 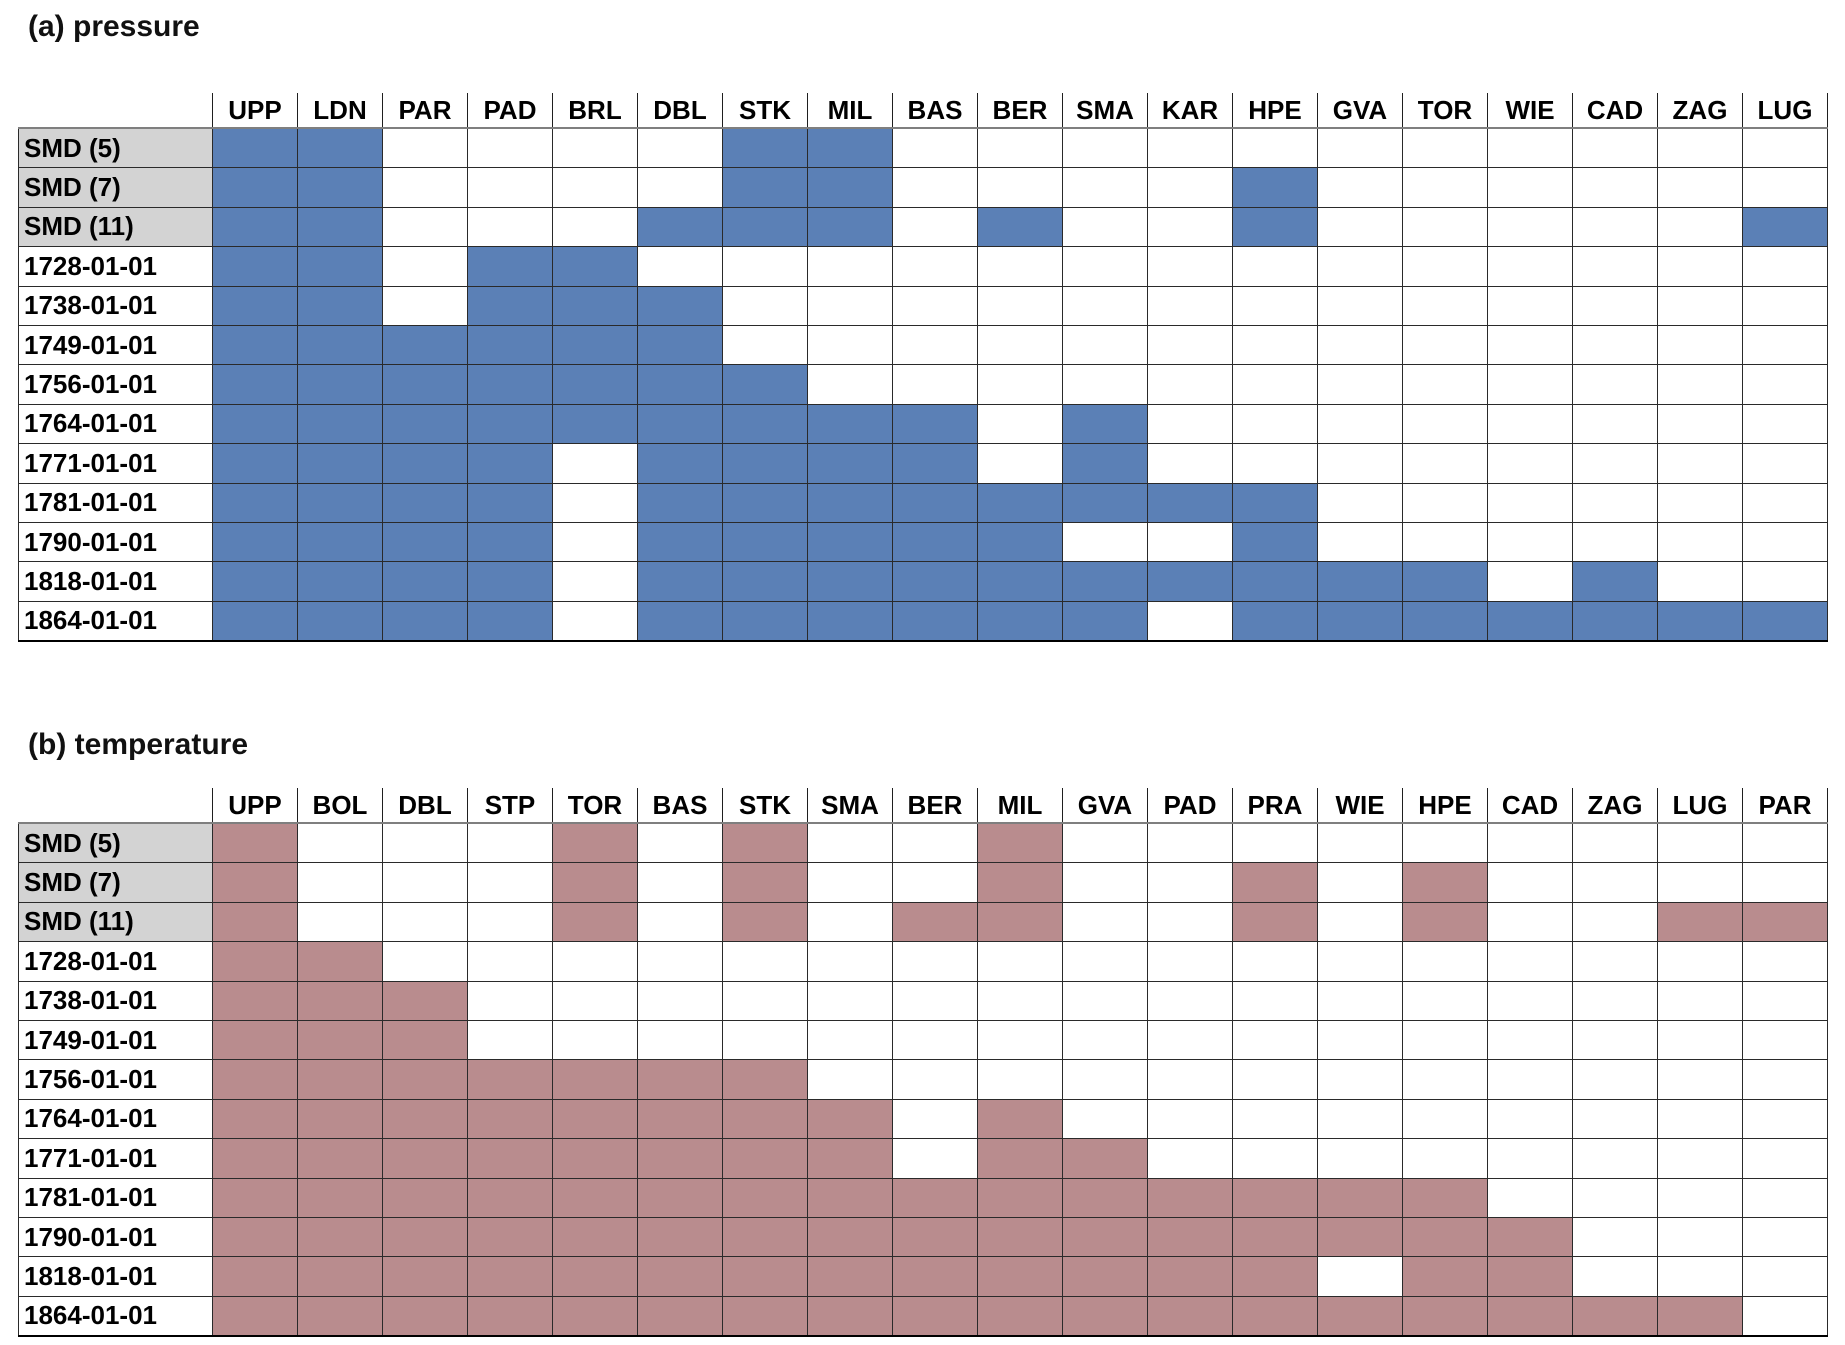 What do you see at coordinates (765, 345) in the screenshot?
I see `matrix-cell-stk-empty` at bounding box center [765, 345].